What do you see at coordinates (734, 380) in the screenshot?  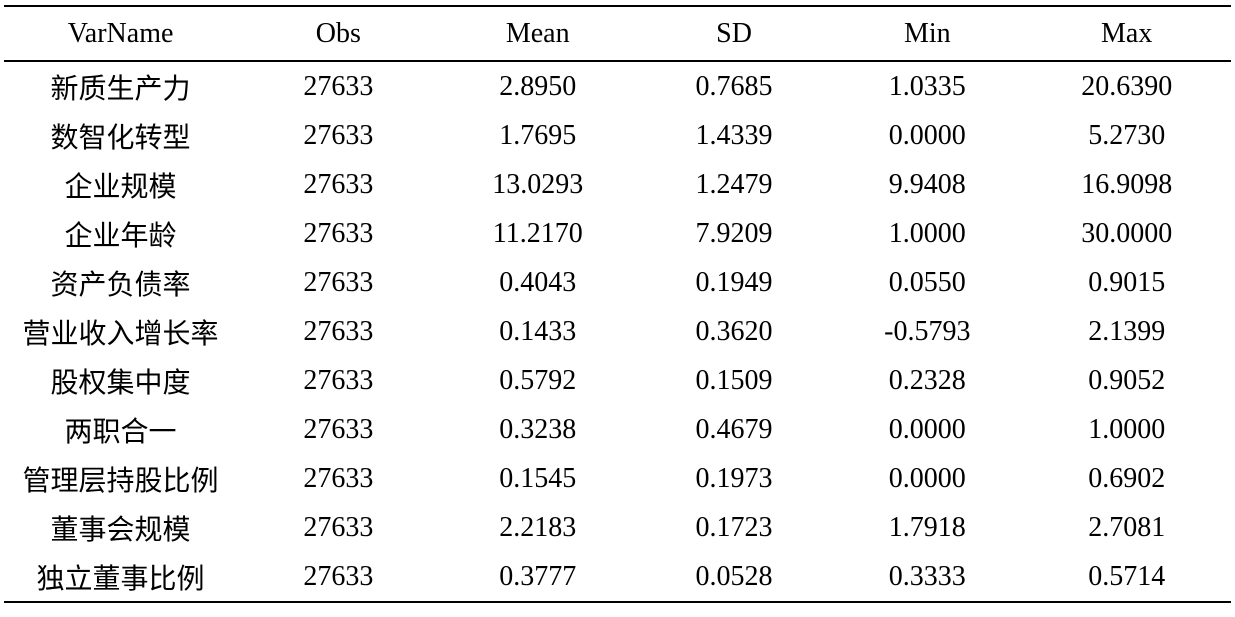 I see `cell-sd: 0.1509` at bounding box center [734, 380].